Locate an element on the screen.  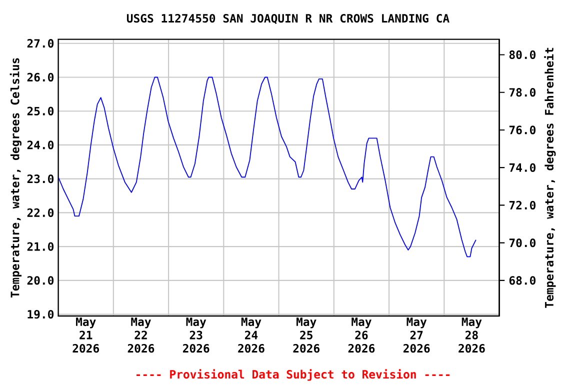
y2-axis-title: Temperature, water, degrees Fahrenheit is located at coordinates (550, 178).